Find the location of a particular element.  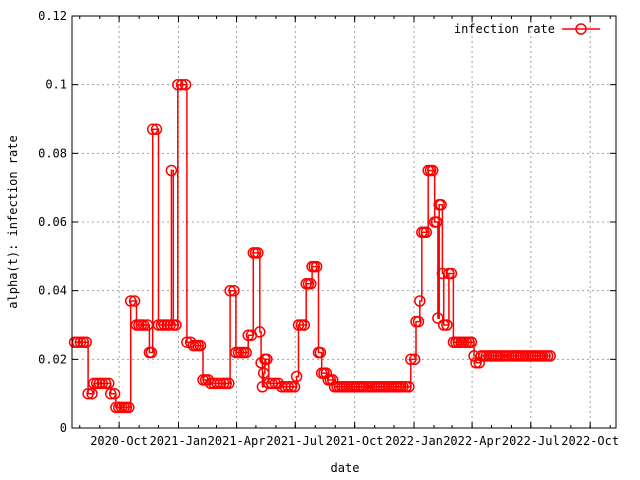

legend: infection rate is located at coordinates (527, 29).